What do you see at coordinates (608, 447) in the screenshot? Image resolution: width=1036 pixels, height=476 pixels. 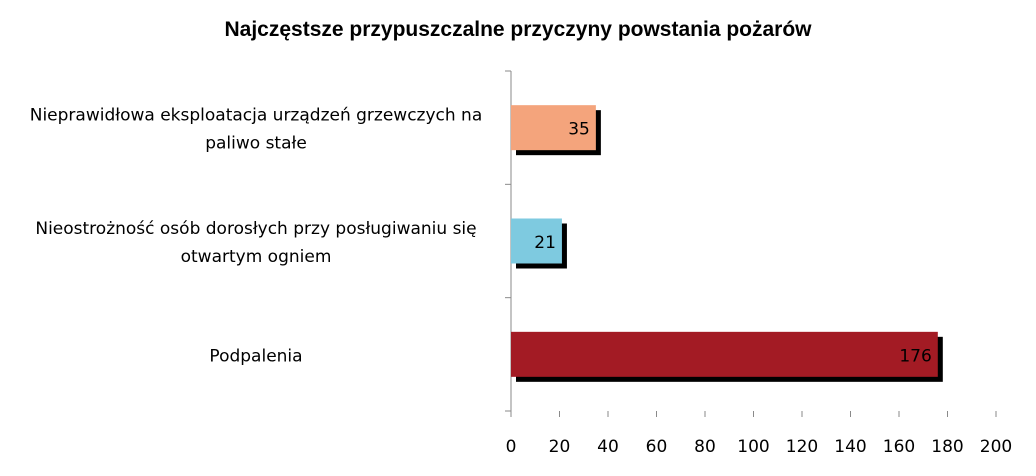 I see `x-tick-label: 40` at bounding box center [608, 447].